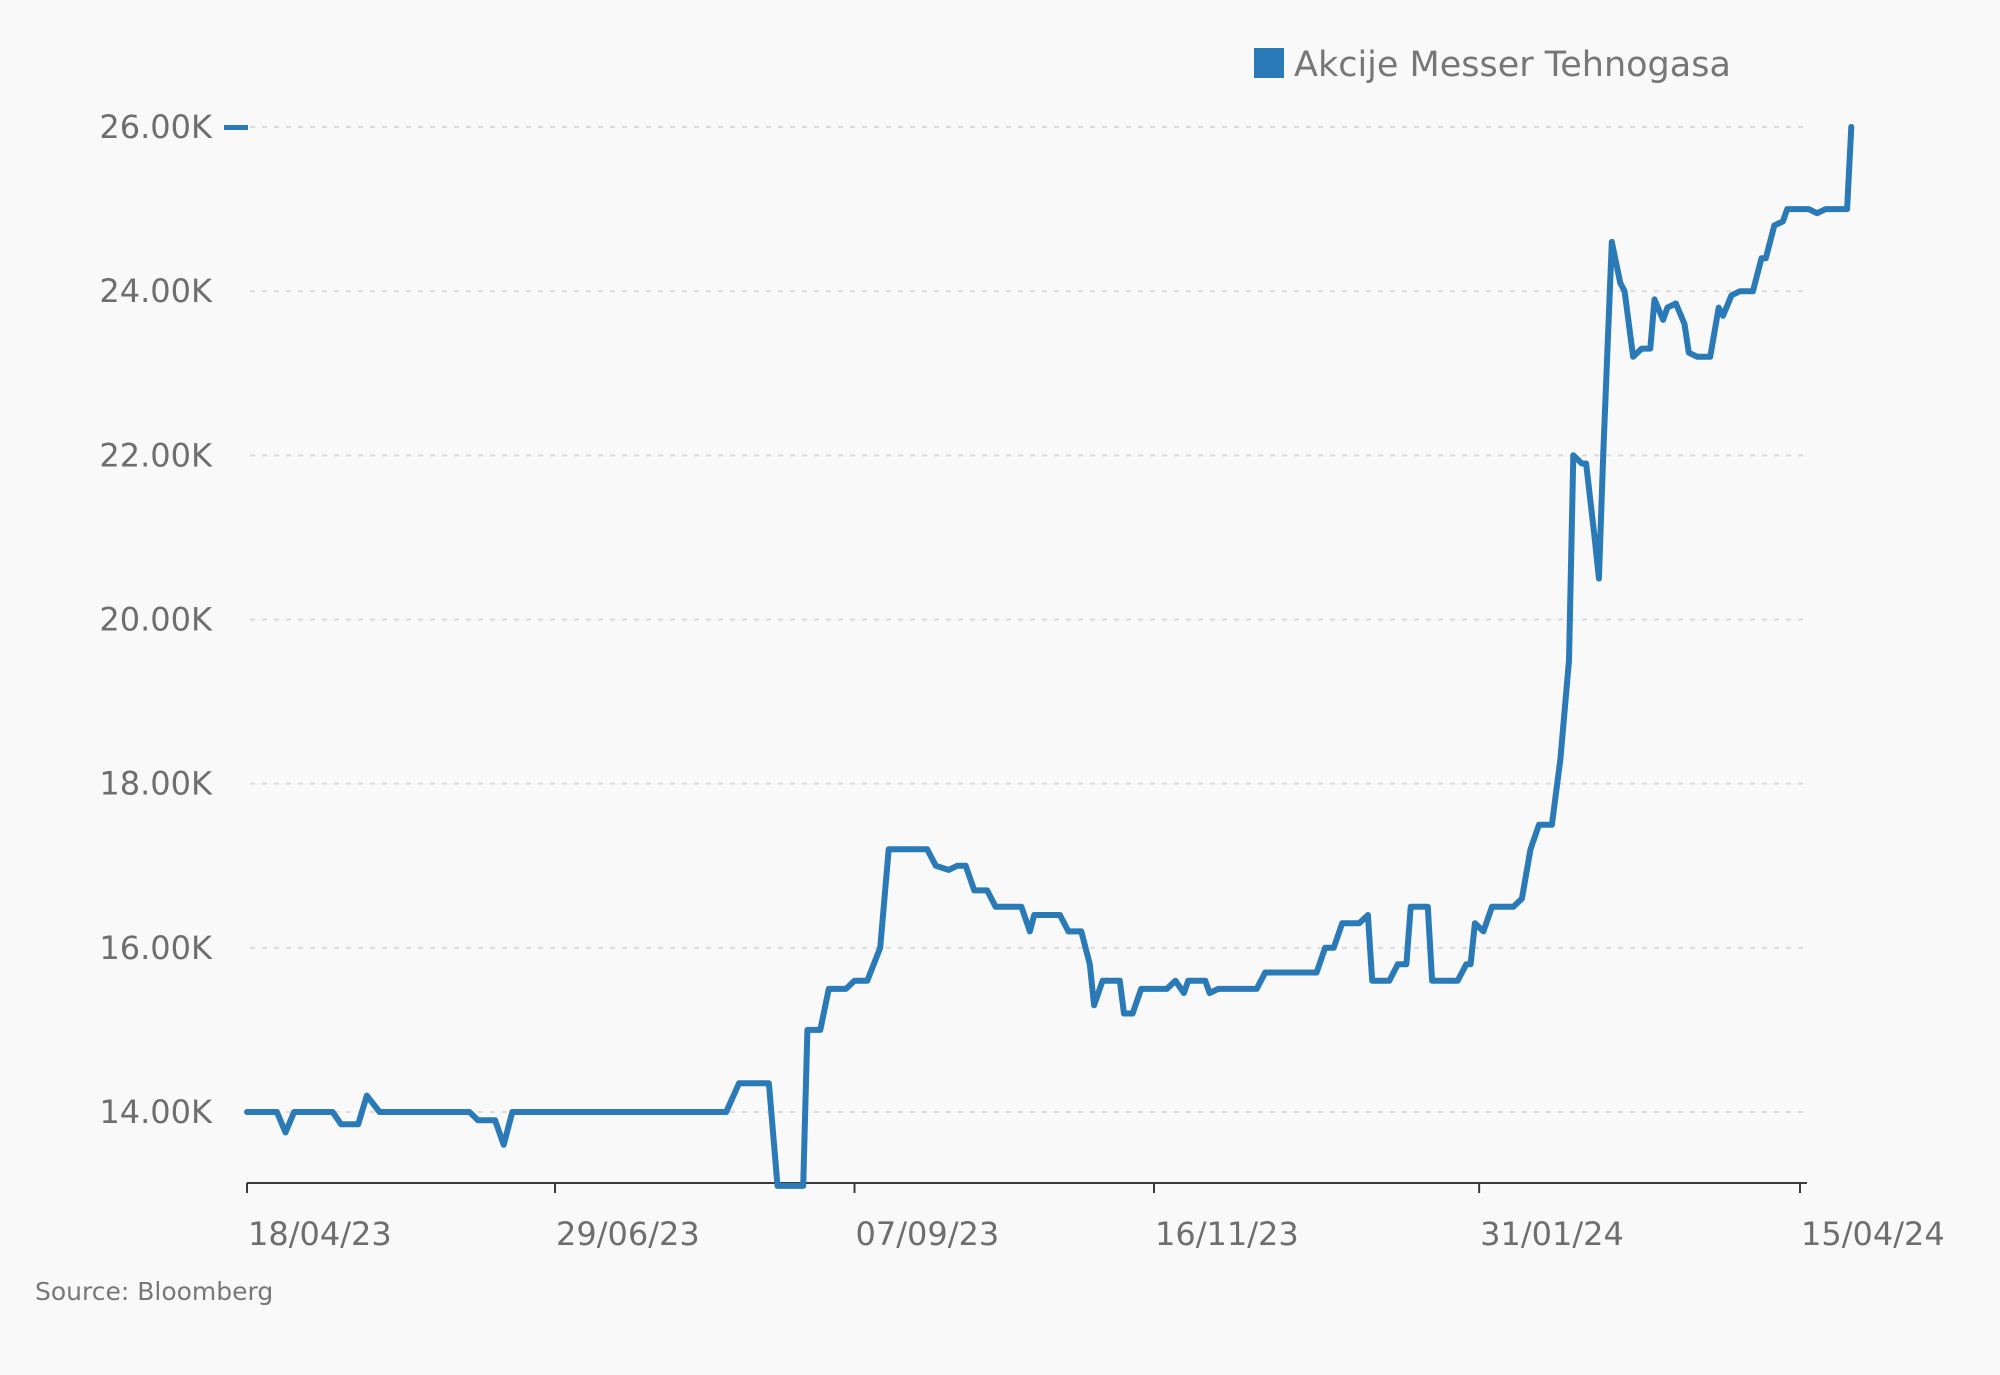 The image size is (2000, 1375). I want to click on legend-label: Akcije Messer Tehnogasa, so click(1512, 65).